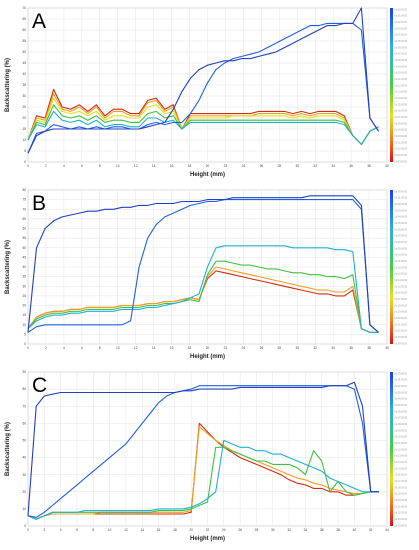 The width and height of the screenshot is (419, 550). I want to click on y-tick-label: 0, so click(25, 344).